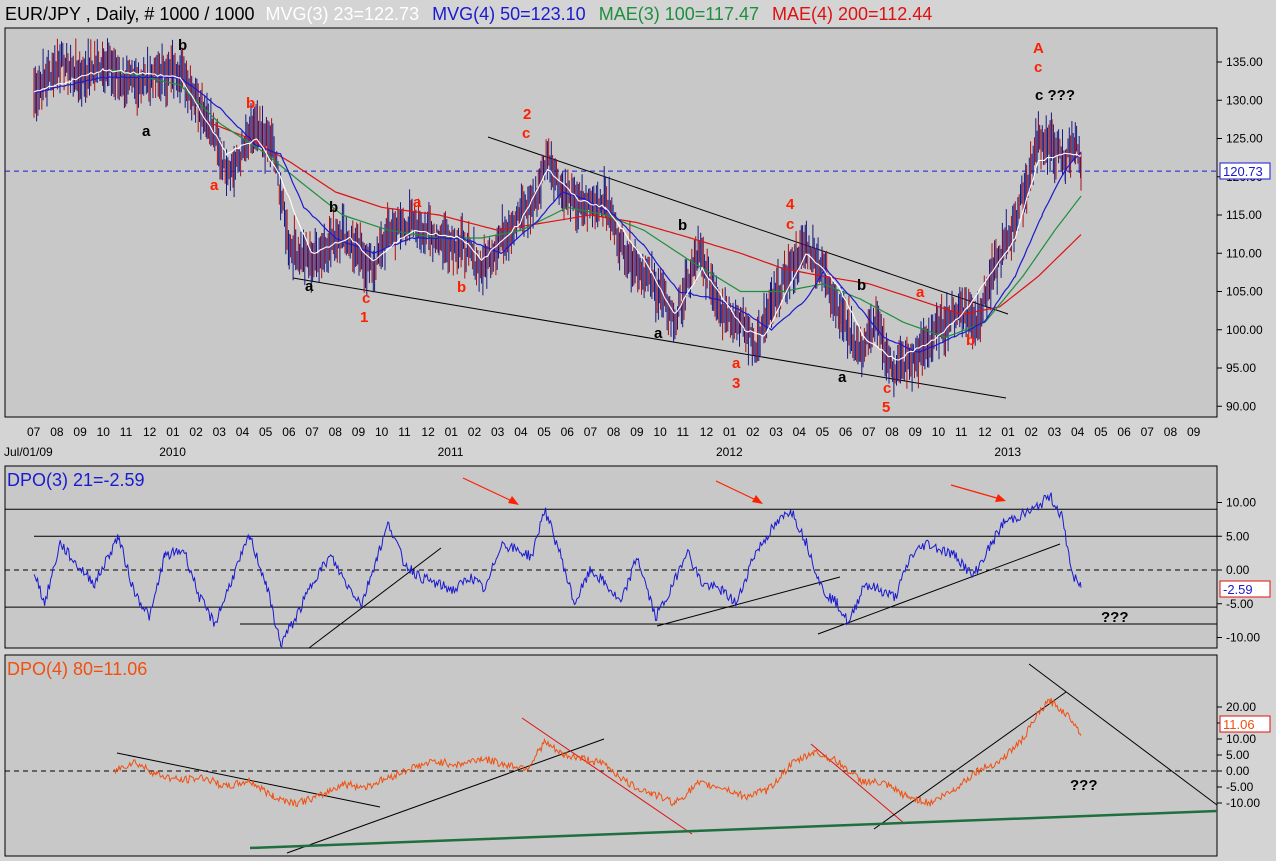 This screenshot has height=861, width=1276. What do you see at coordinates (887, 388) in the screenshot?
I see `annot-c5: c` at bounding box center [887, 388].